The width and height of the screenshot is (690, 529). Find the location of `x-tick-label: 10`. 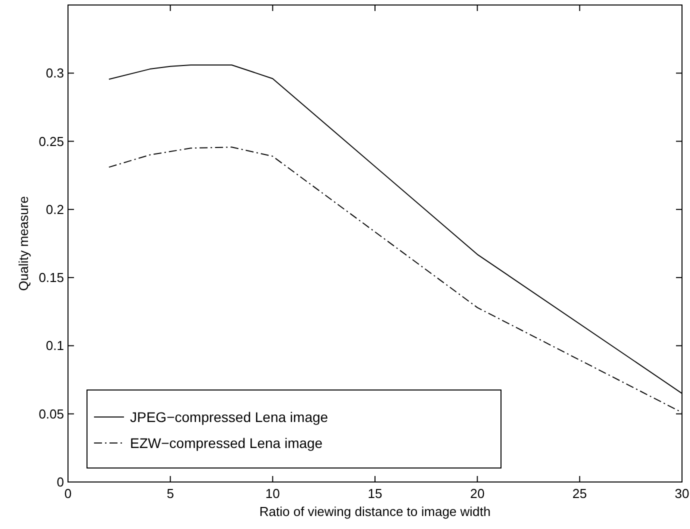

x-tick-label: 10 is located at coordinates (272, 493).